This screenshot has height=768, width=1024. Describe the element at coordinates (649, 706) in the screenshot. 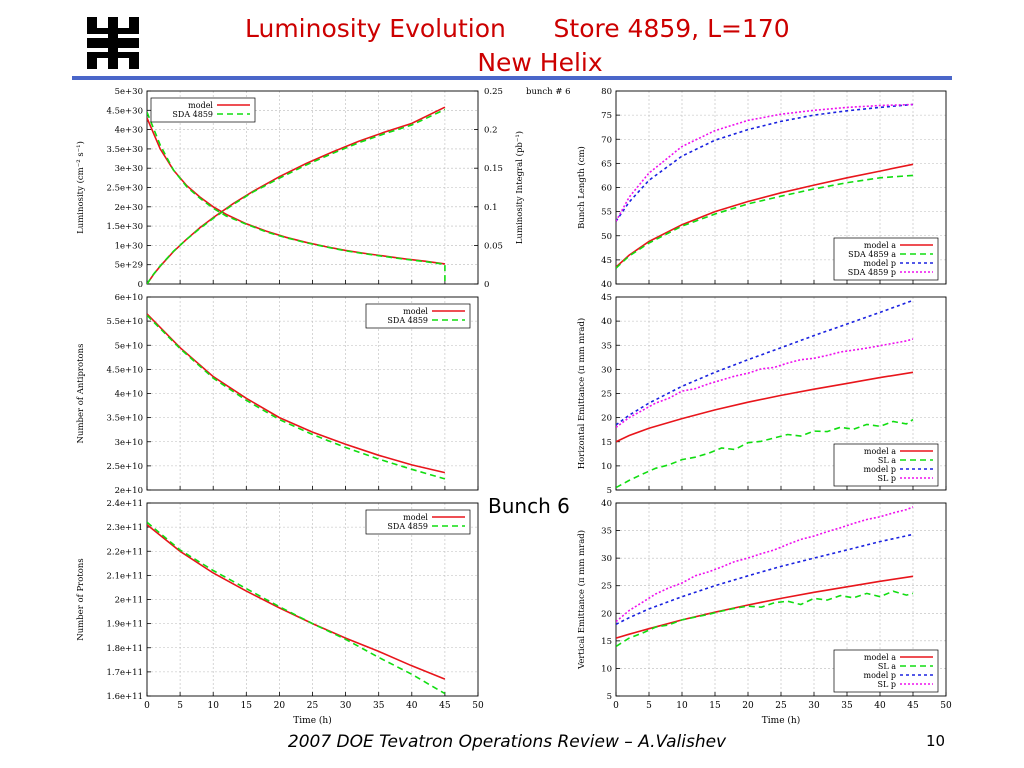

I see `x-tick-label: 5` at that location.